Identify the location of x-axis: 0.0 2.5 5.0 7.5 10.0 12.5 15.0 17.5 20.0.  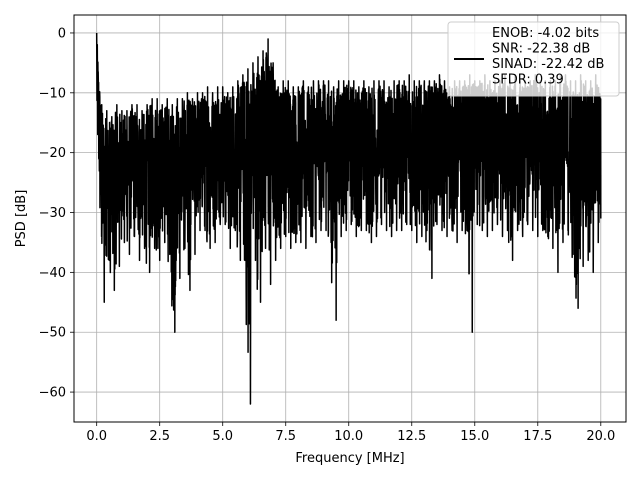
(350, 433).